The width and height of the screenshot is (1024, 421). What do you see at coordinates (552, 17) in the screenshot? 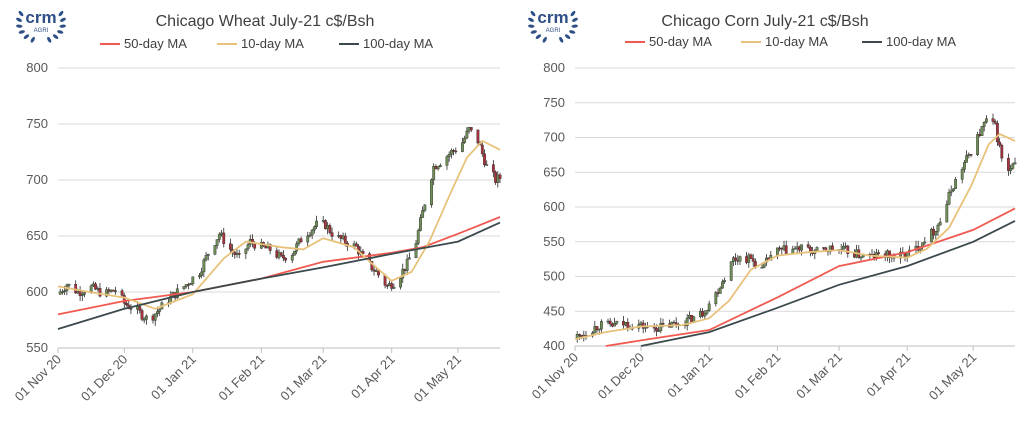
I see `logo-brand: crm` at bounding box center [552, 17].